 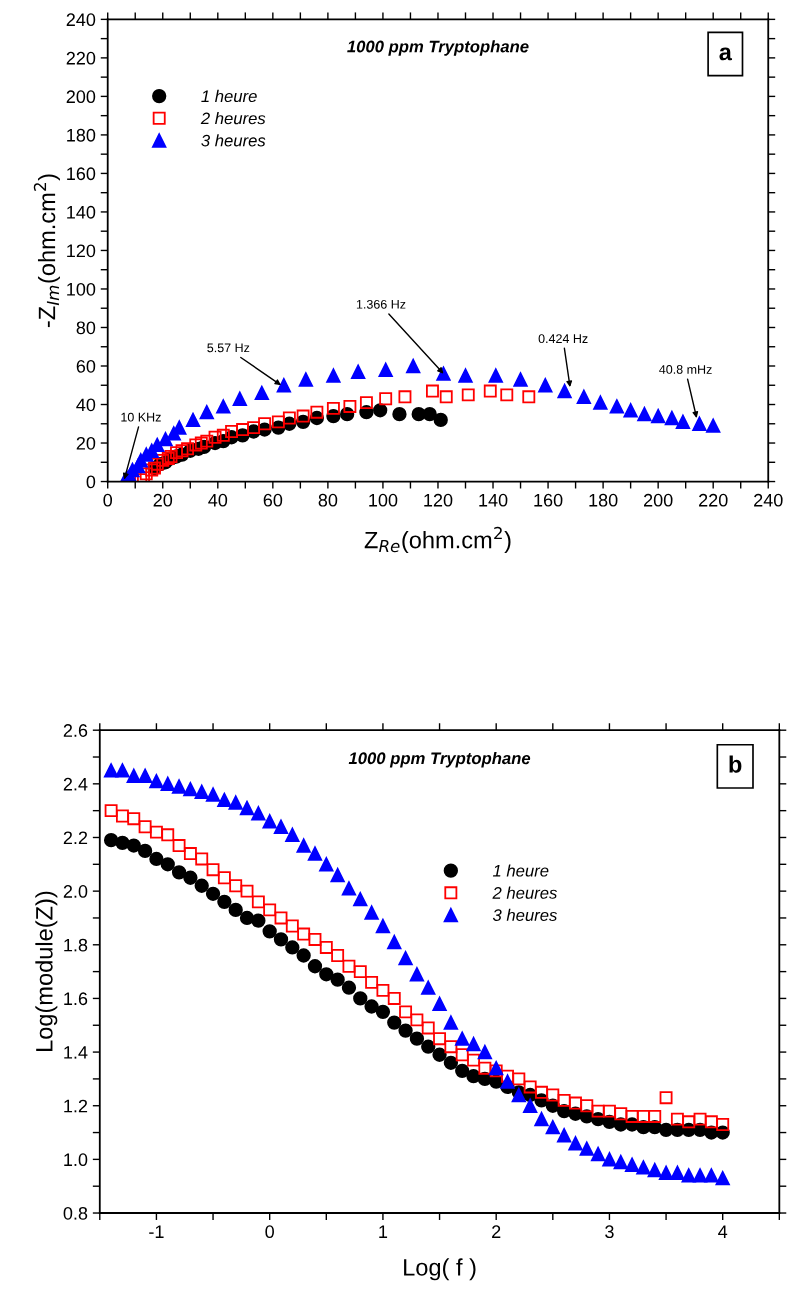 I want to click on x-tick-label: 120, so click(x=438, y=500).